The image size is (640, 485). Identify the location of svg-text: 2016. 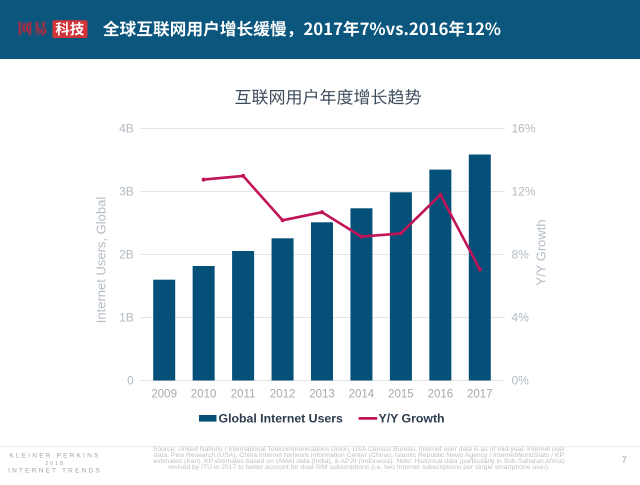
(441, 395).